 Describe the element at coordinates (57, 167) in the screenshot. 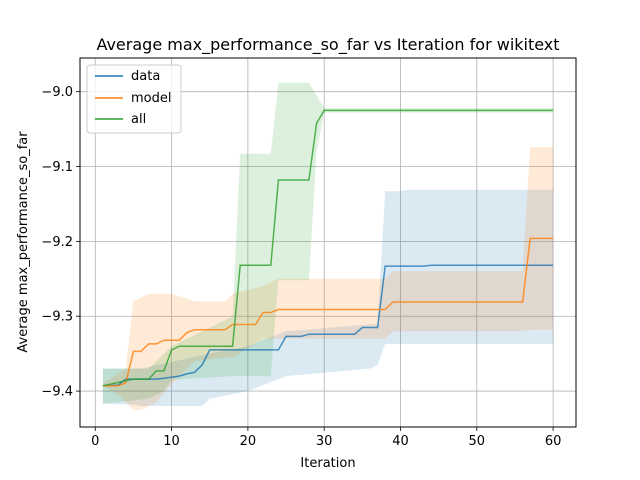

I see `y-tick-label: −9.1` at that location.